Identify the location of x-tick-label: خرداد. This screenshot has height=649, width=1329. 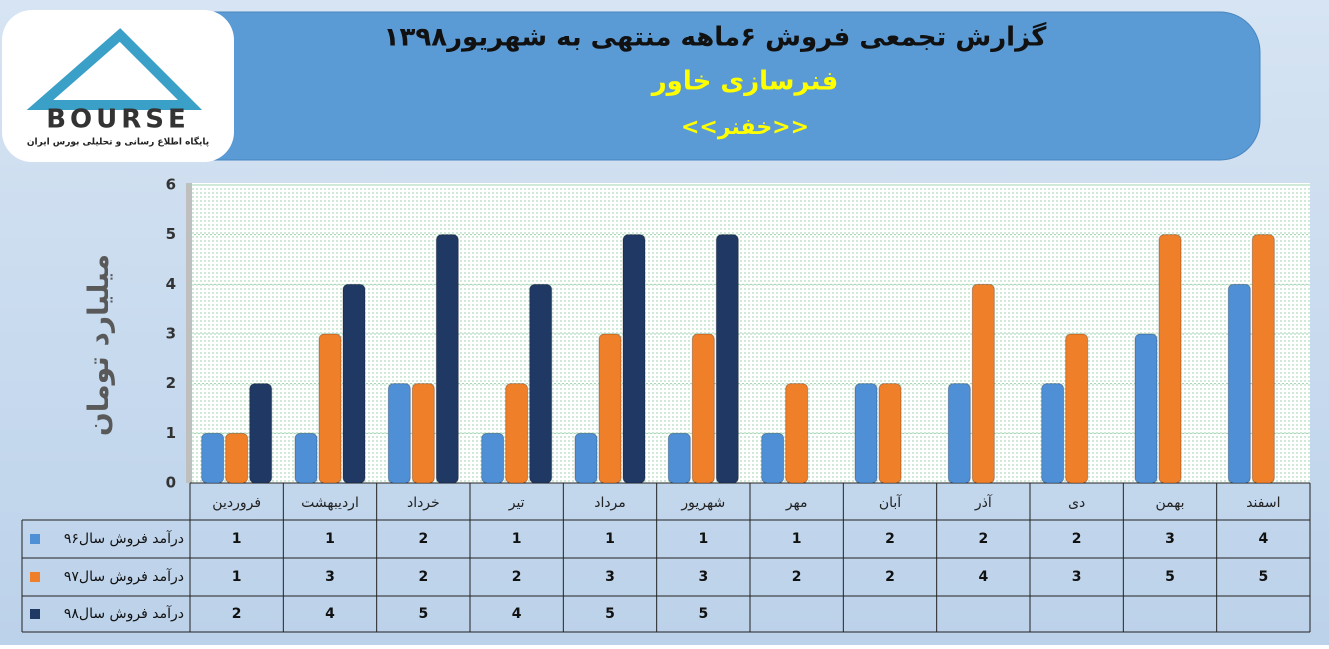
(423, 503).